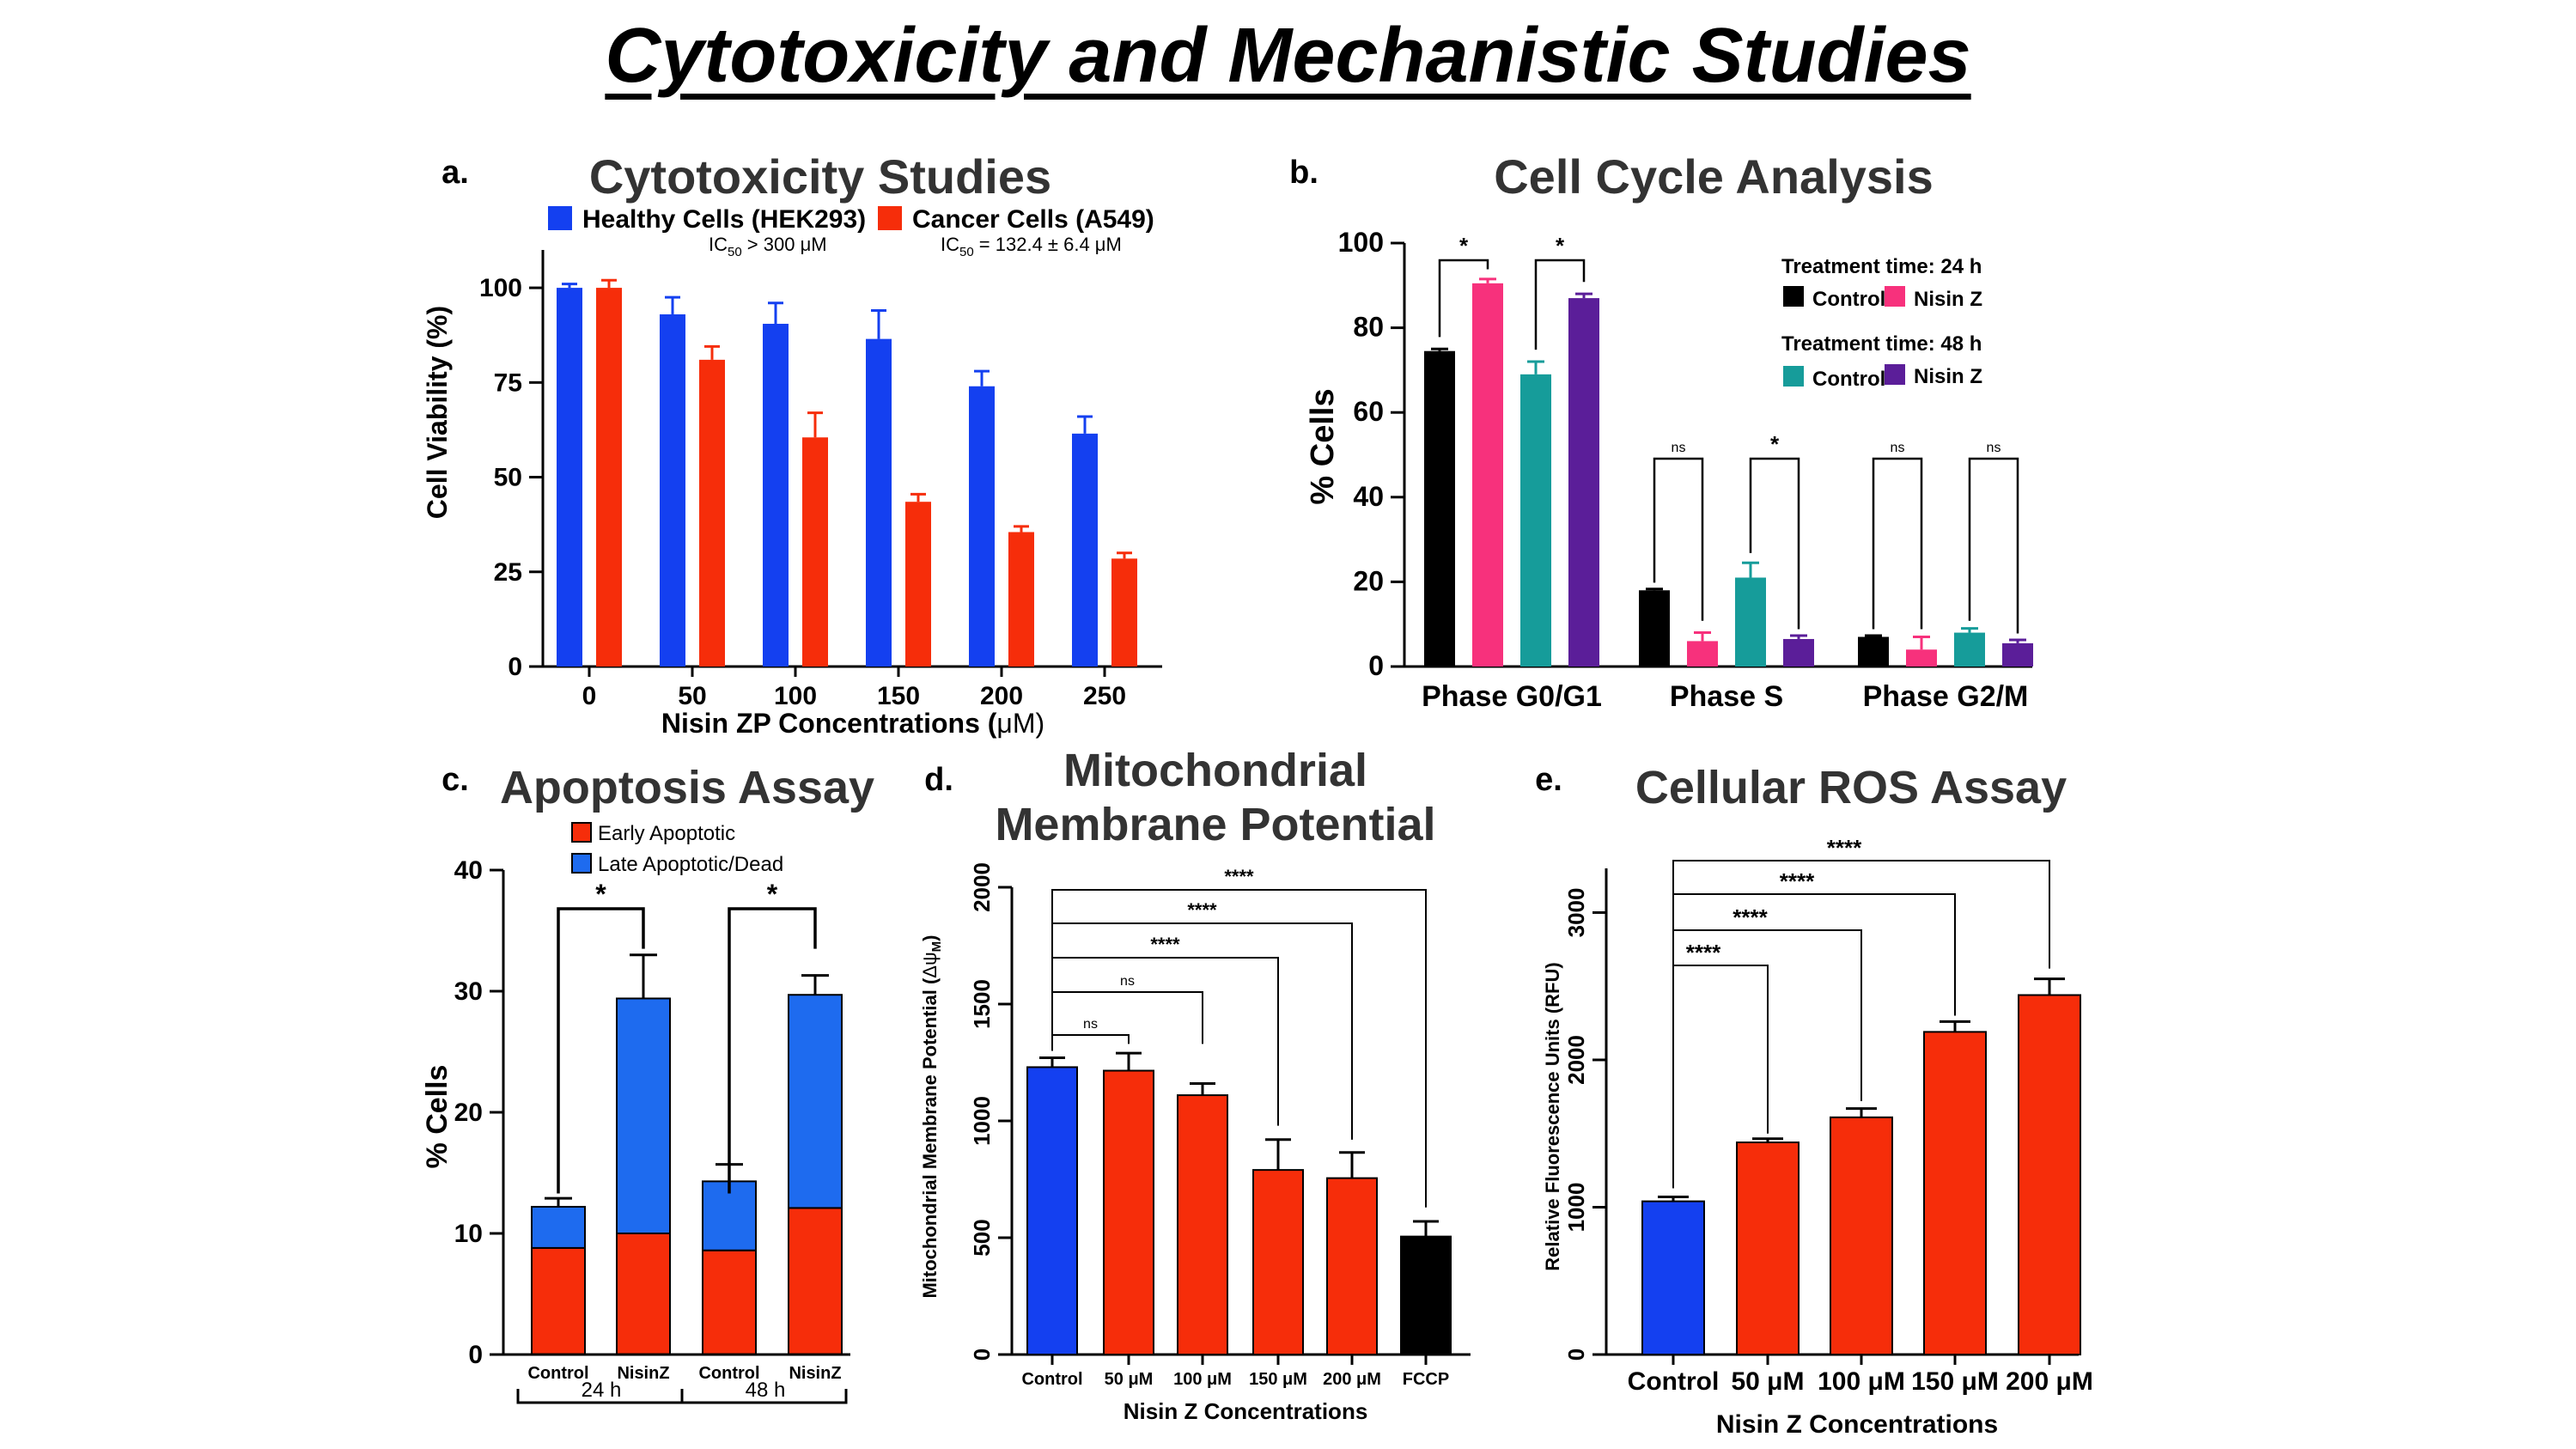 Image resolution: width=2576 pixels, height=1449 pixels. I want to click on y-tick-label: 25, so click(508, 572).